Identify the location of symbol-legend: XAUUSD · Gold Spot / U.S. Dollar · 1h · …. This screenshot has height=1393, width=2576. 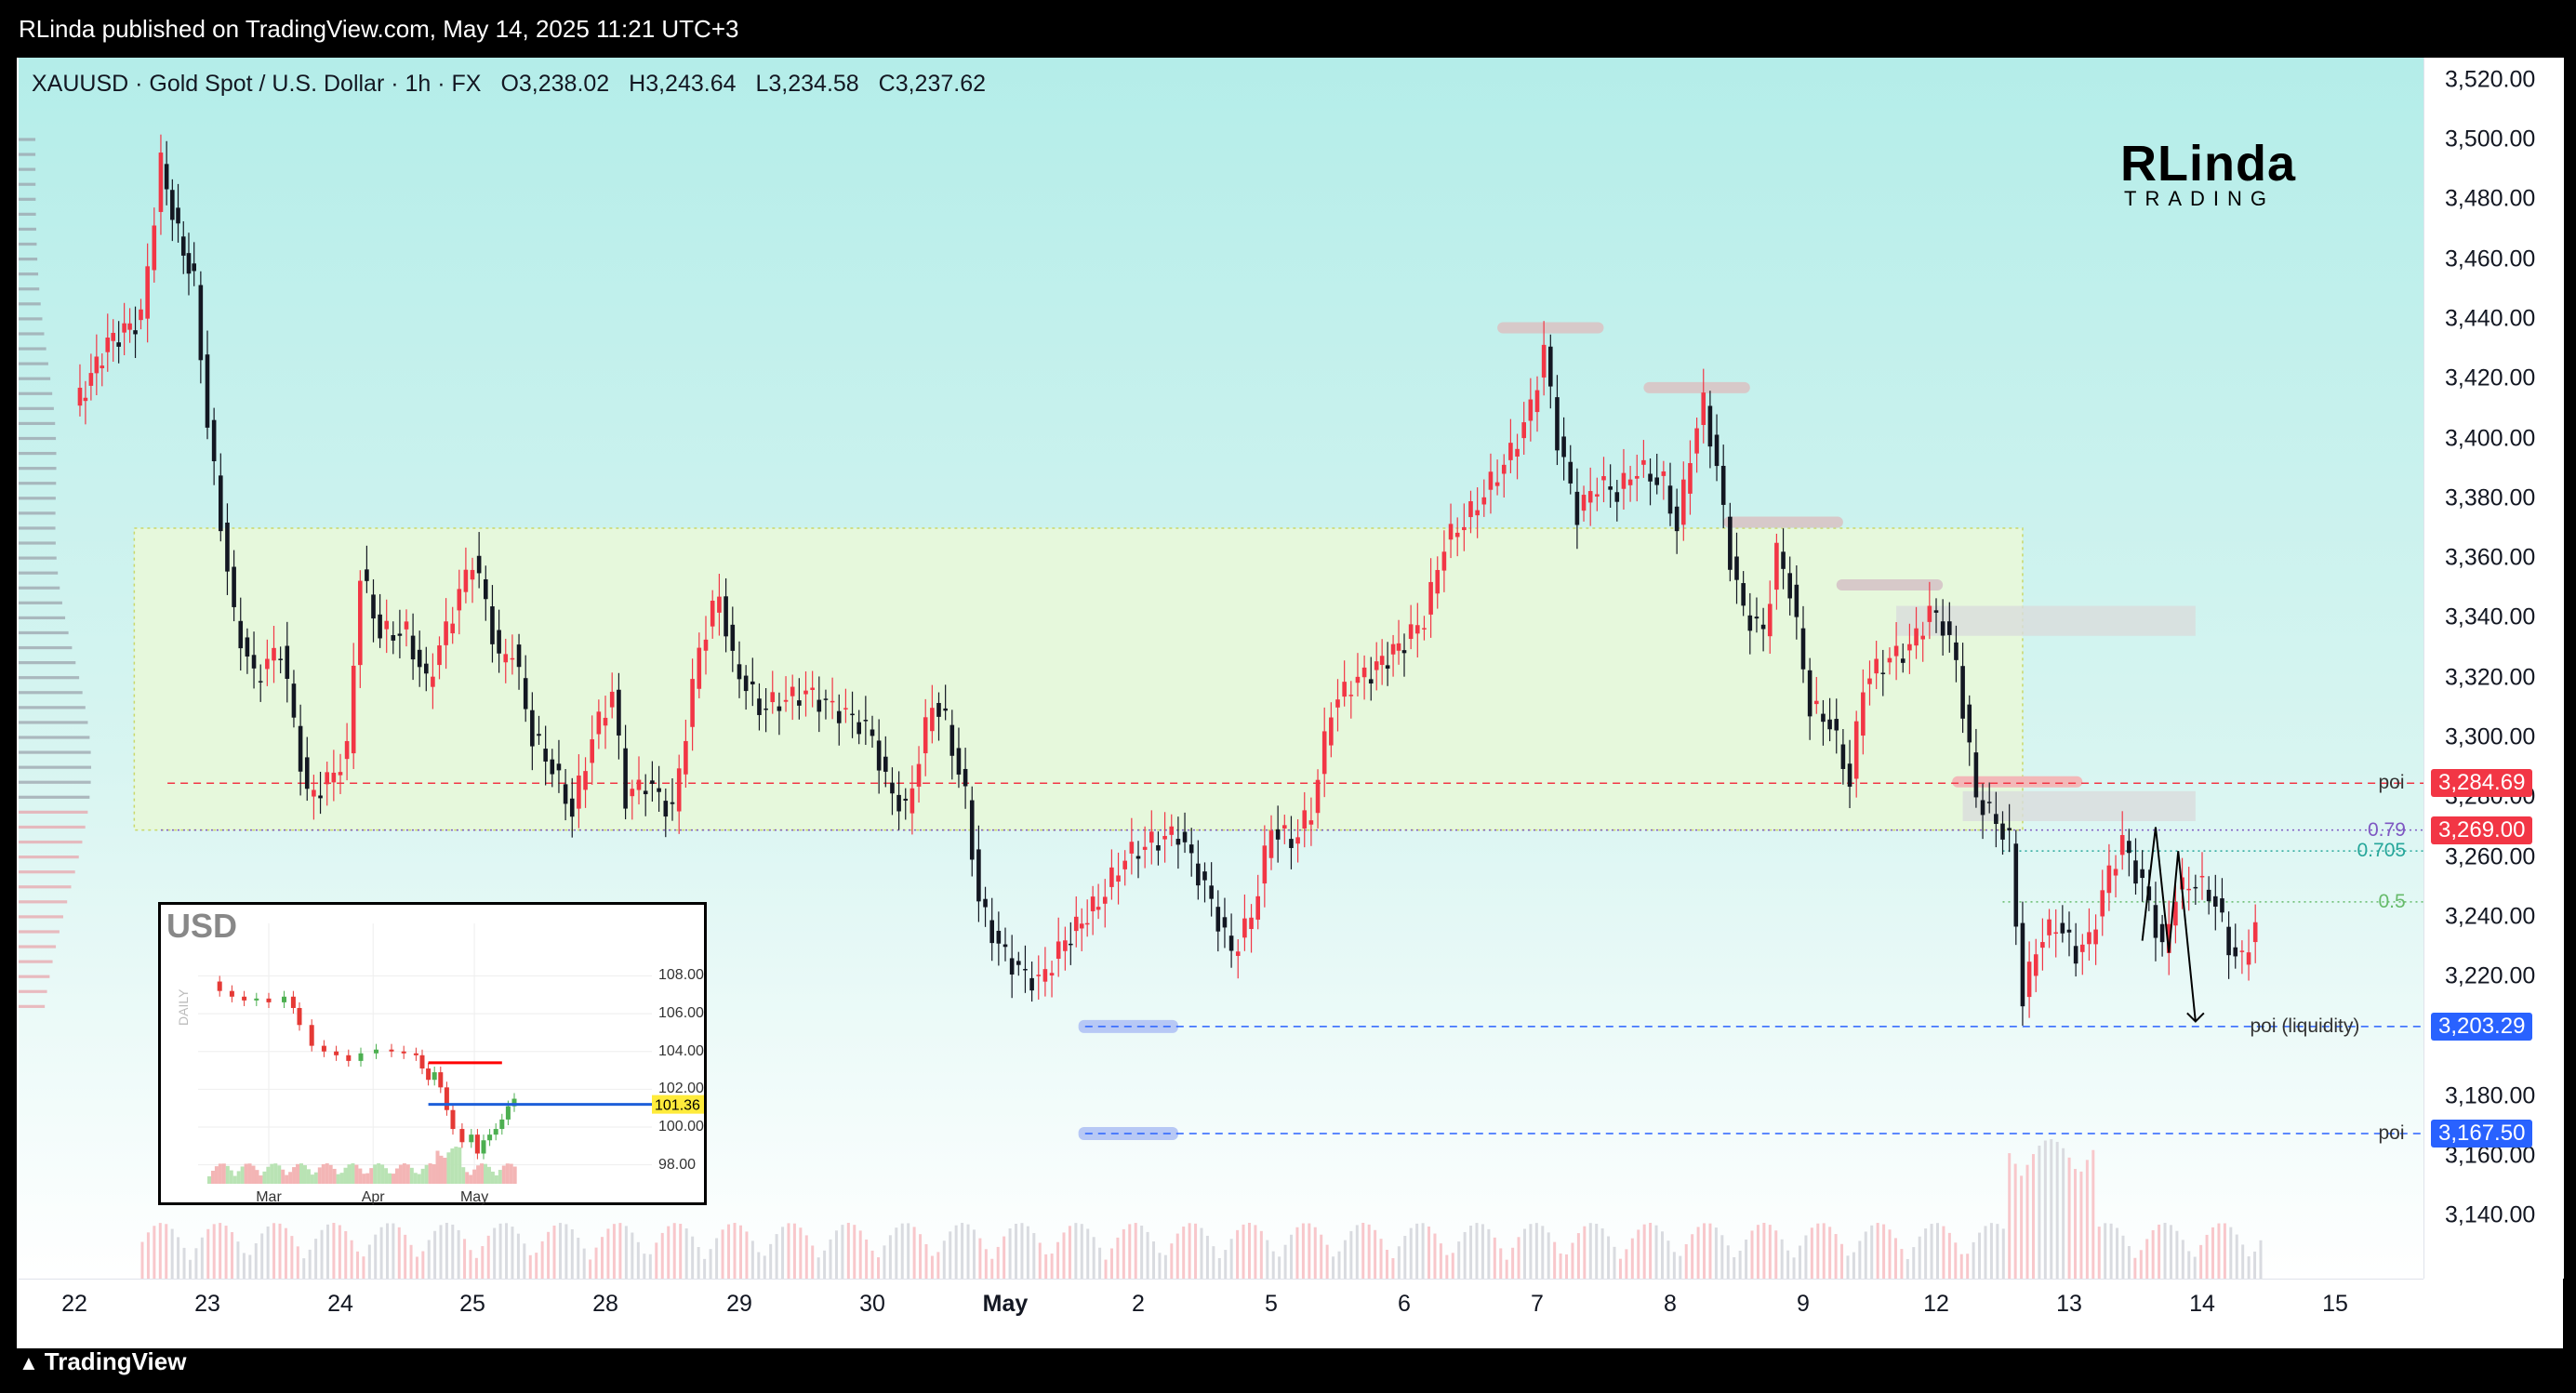
(509, 84).